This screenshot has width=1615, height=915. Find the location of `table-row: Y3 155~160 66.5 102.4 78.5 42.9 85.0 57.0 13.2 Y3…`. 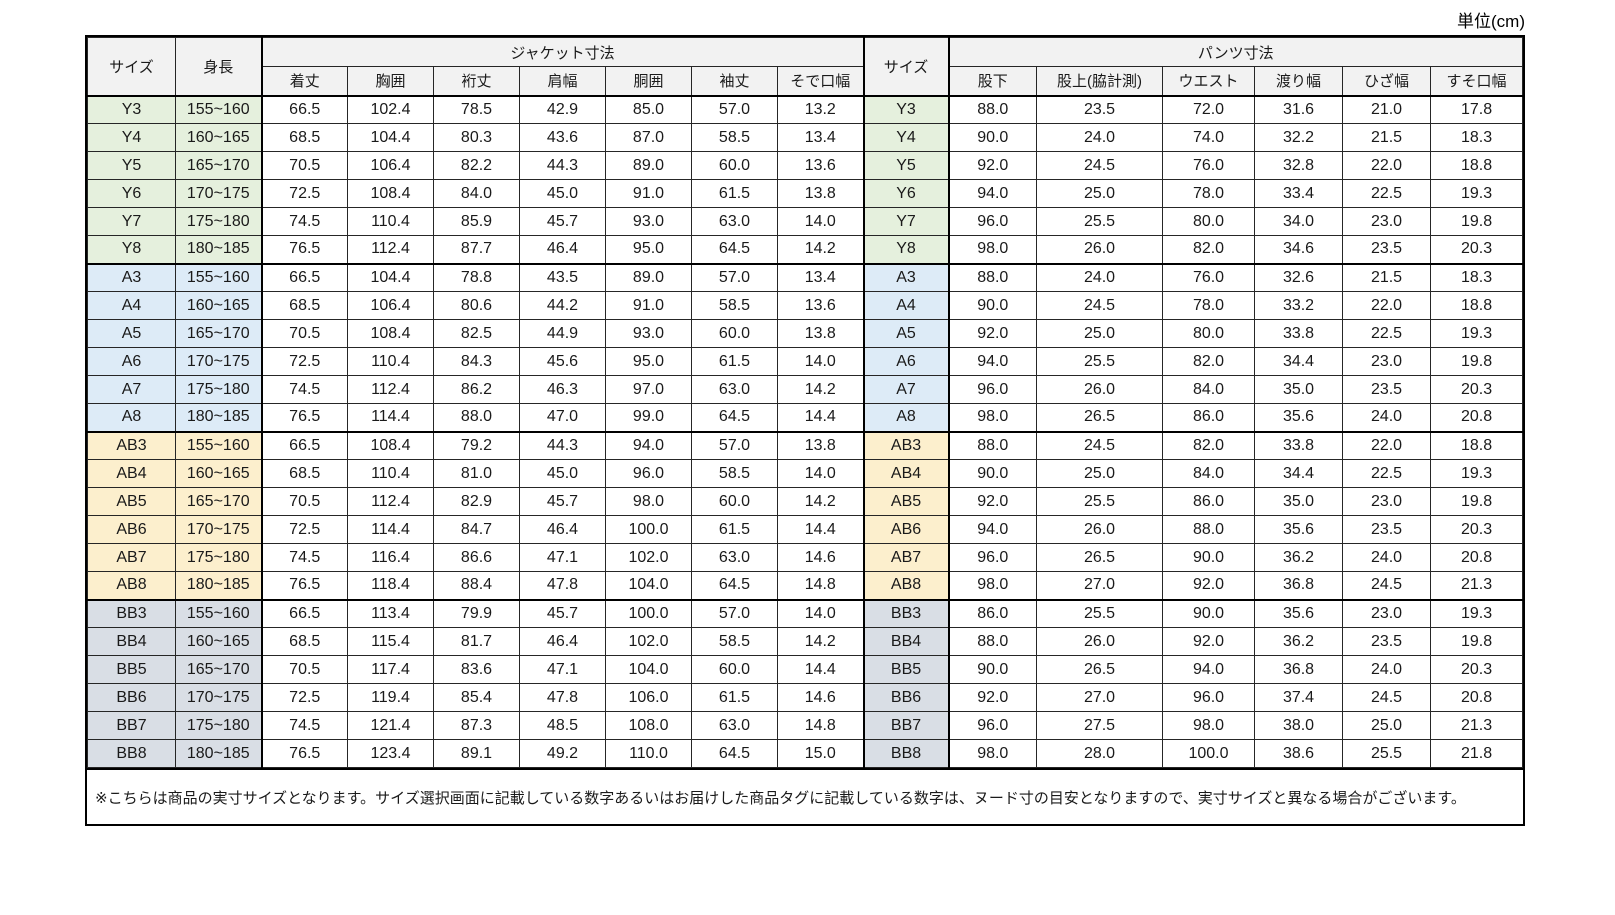

table-row: Y3 155~160 66.5 102.4 78.5 42.9 85.0 57.0 13.2 Y3… is located at coordinates (805, 109).